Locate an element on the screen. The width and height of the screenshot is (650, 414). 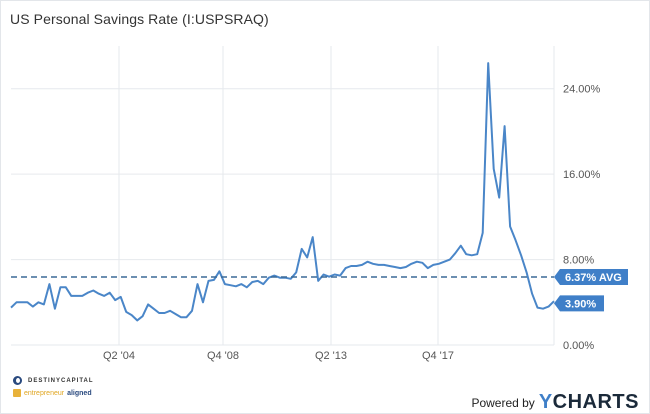
destiny-capital-mark-icon is located at coordinates (17, 380).